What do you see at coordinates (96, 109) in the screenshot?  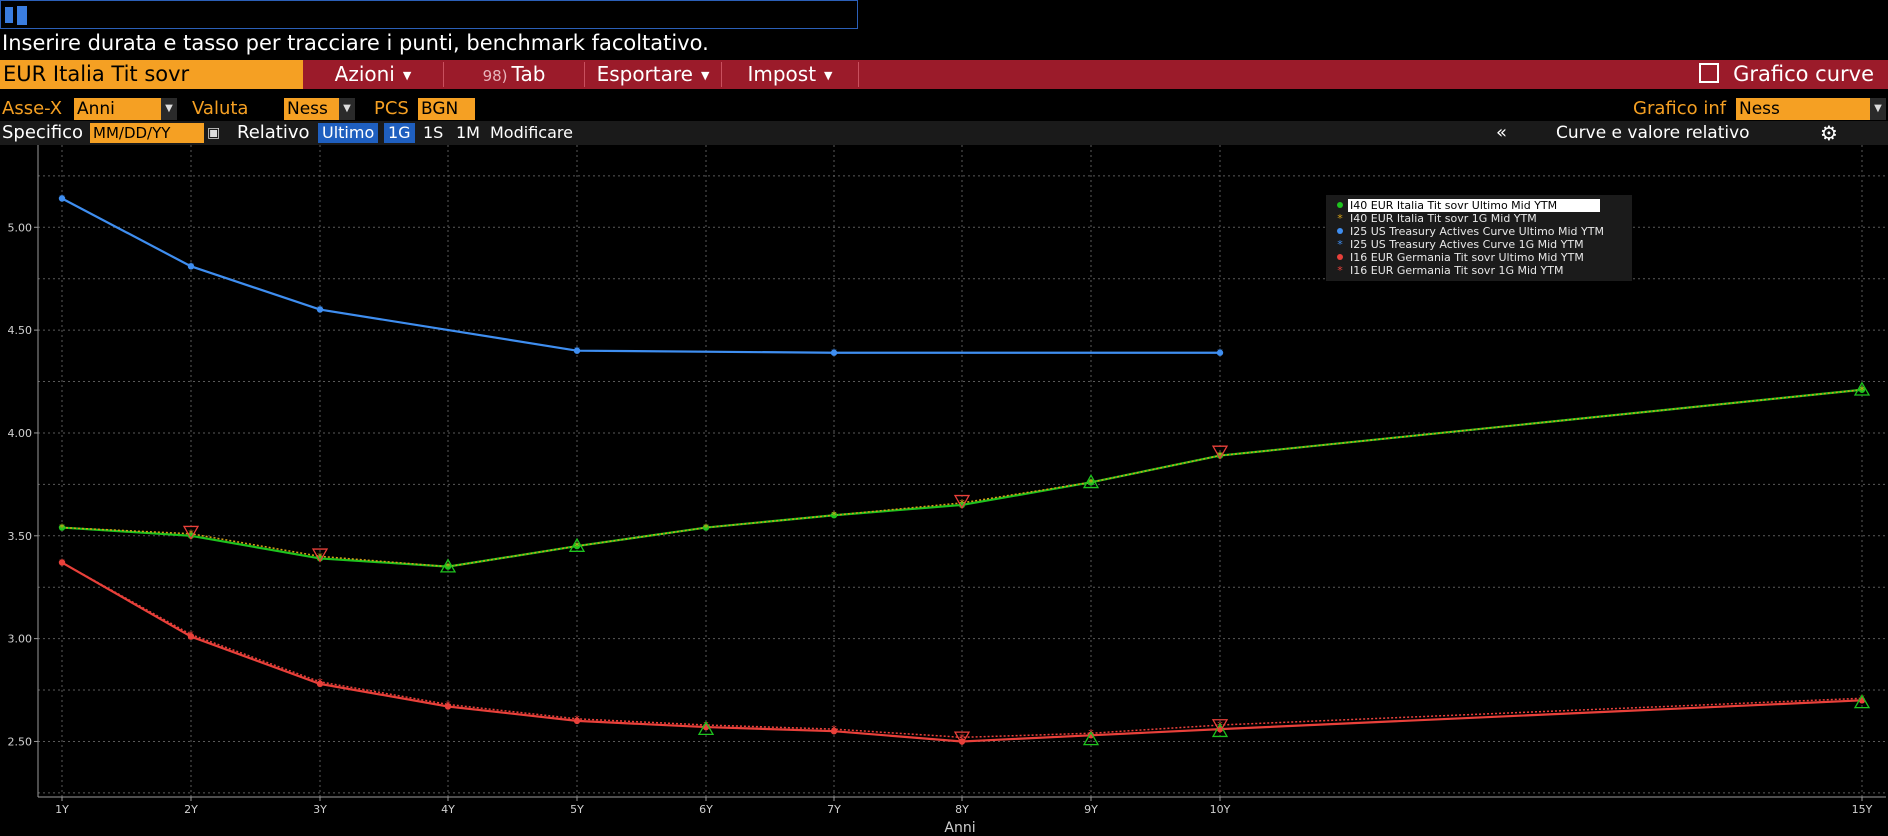 I see `xaxis-value: Anni` at bounding box center [96, 109].